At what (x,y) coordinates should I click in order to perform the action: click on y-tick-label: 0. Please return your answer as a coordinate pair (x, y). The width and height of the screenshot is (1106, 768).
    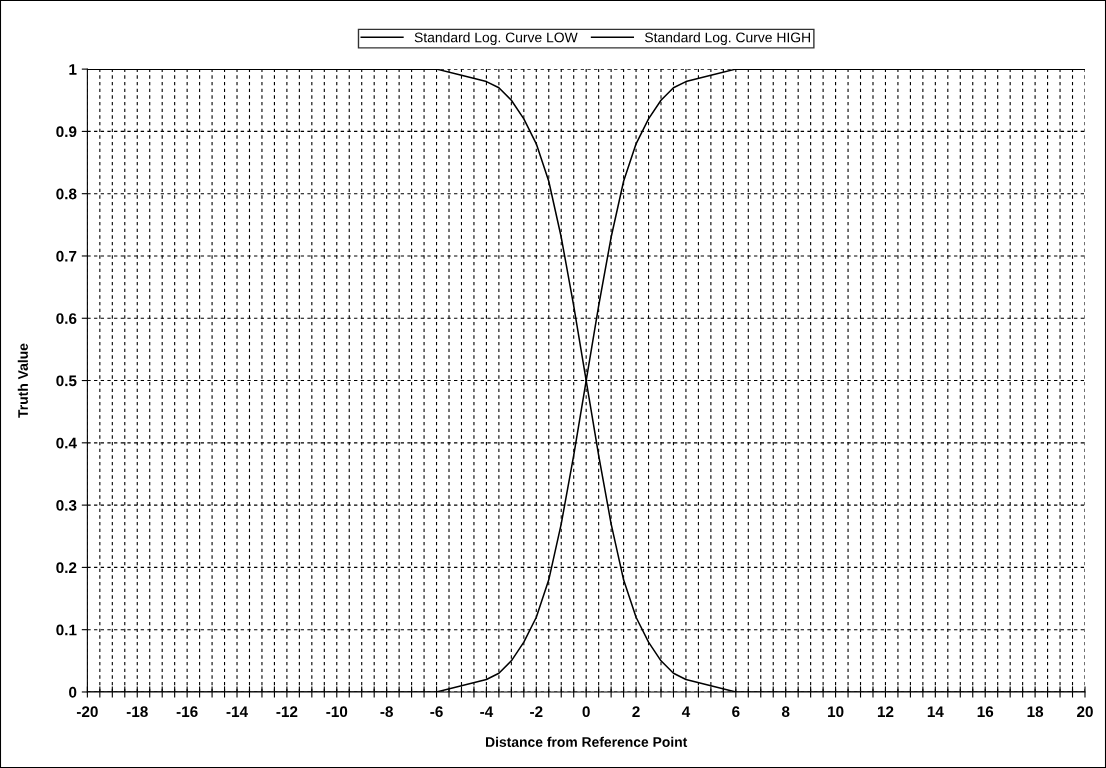
    Looking at the image, I should click on (73, 692).